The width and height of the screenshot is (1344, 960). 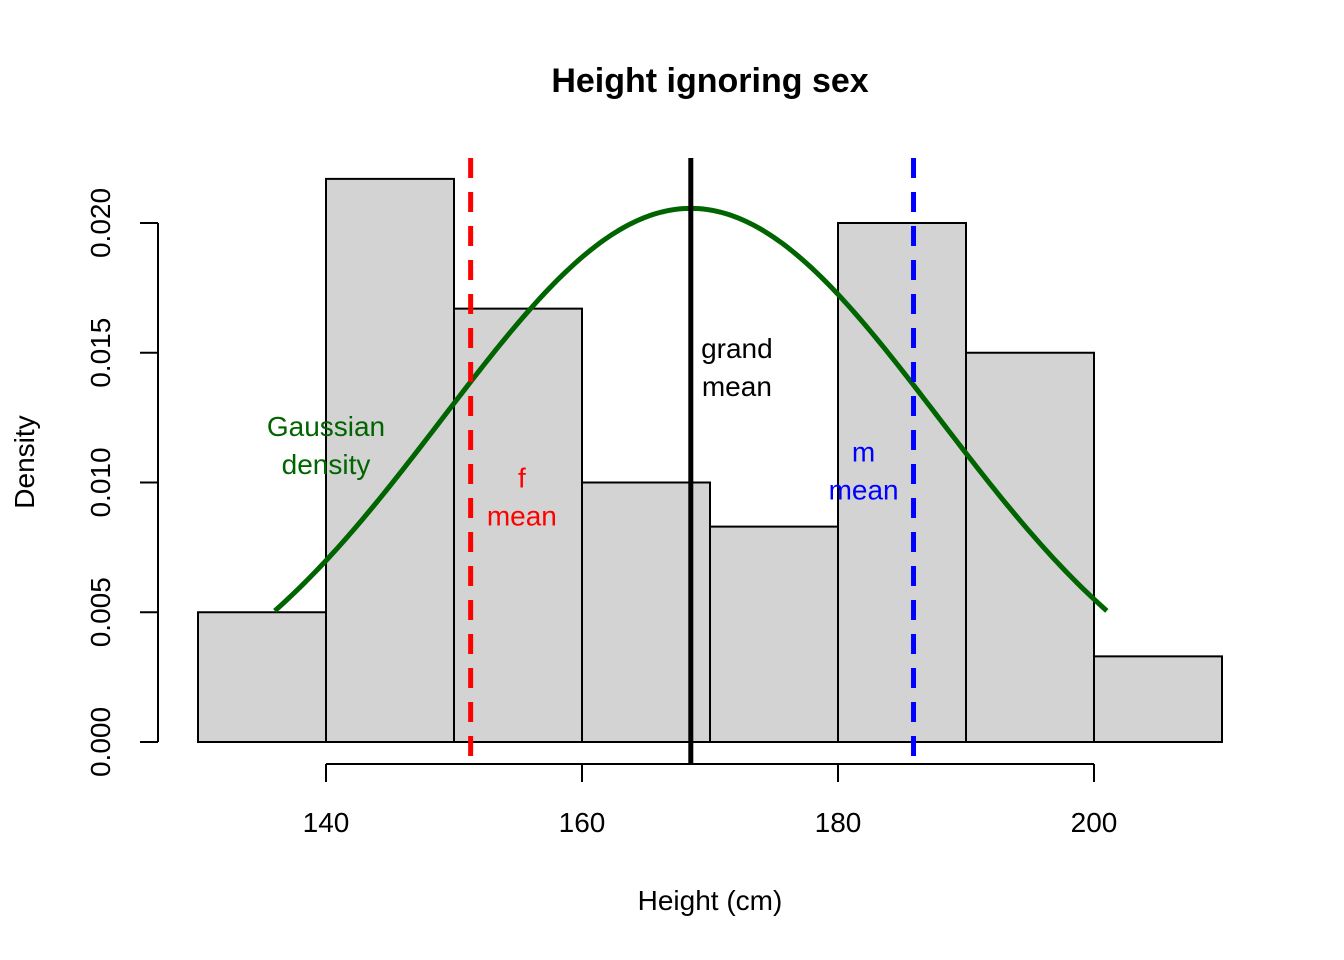 I want to click on y-tick-label-4: 0.020, so click(x=100, y=223).